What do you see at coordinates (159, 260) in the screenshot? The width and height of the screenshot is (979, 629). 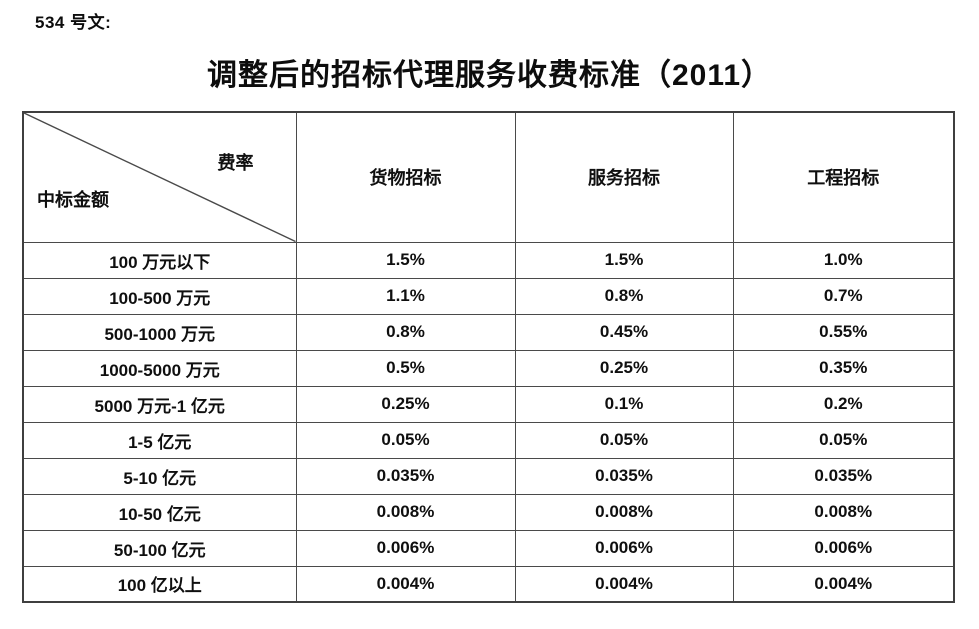 I see `row-label: 100 万元以下` at bounding box center [159, 260].